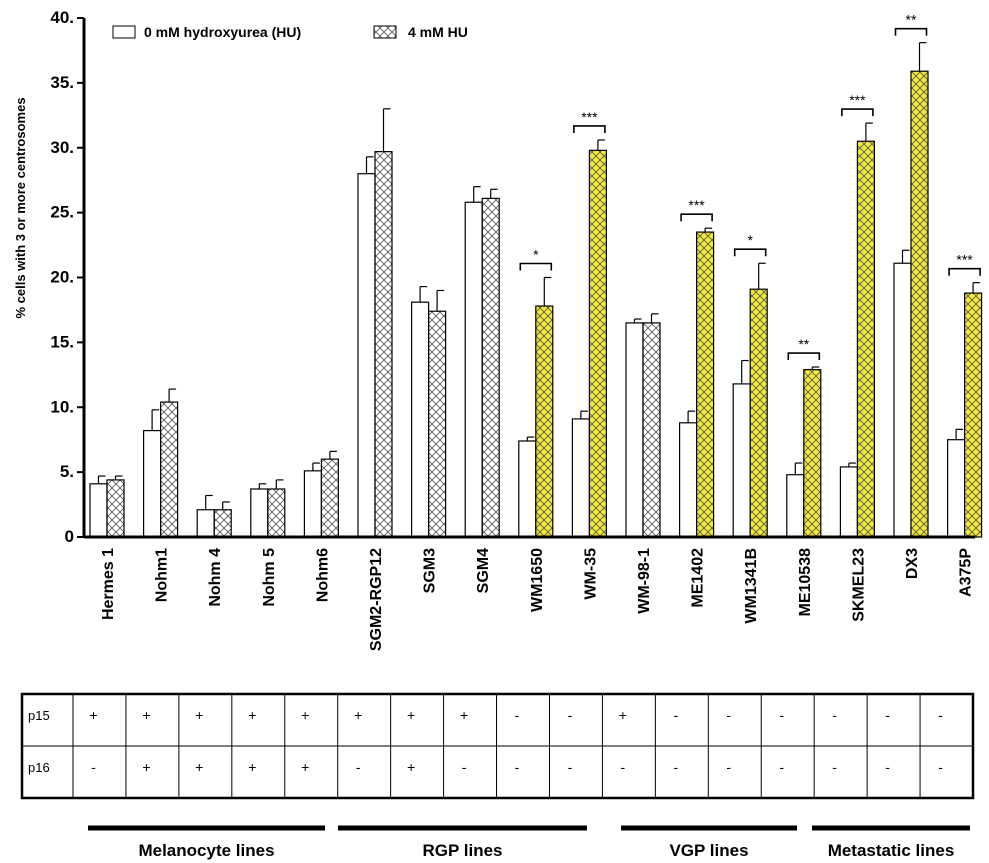 This screenshot has height=863, width=989. What do you see at coordinates (62, 212) in the screenshot?
I see `y-tick-label: 25.` at bounding box center [62, 212].